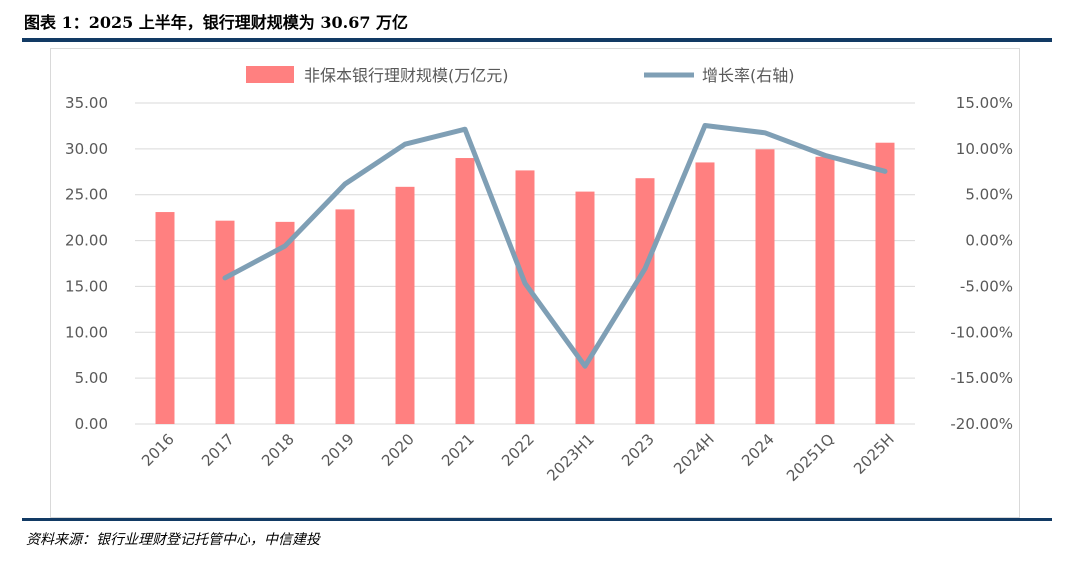  Describe the element at coordinates (758, 450) in the screenshot. I see `x-tick-label: 2024` at that location.